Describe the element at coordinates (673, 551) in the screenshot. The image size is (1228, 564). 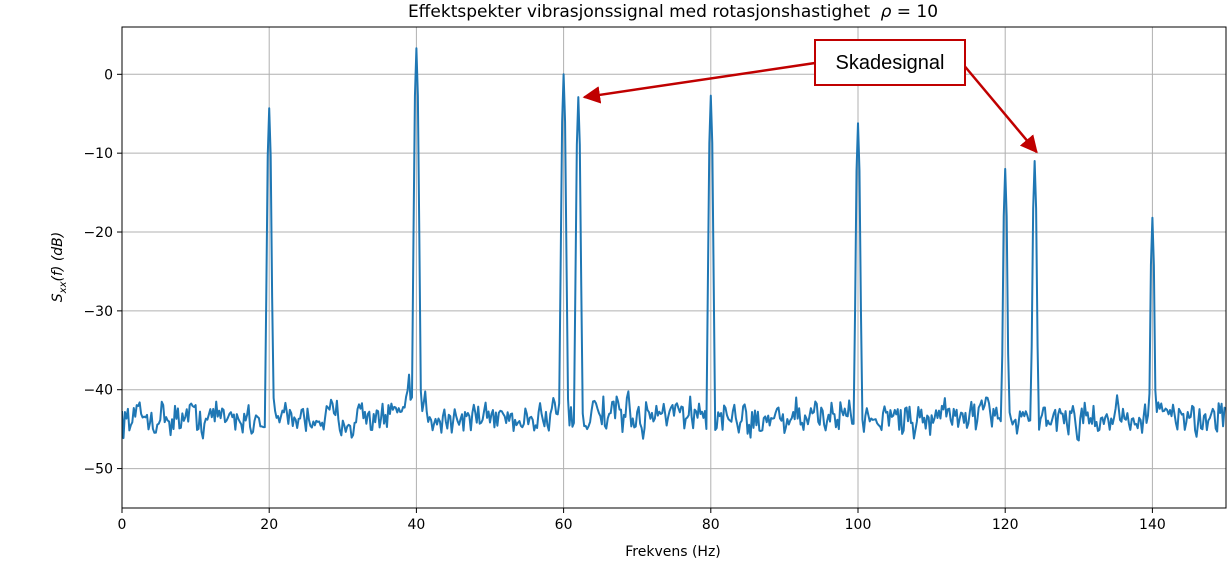
I see `x-axis-title: Frekvens (Hz)` at that location.